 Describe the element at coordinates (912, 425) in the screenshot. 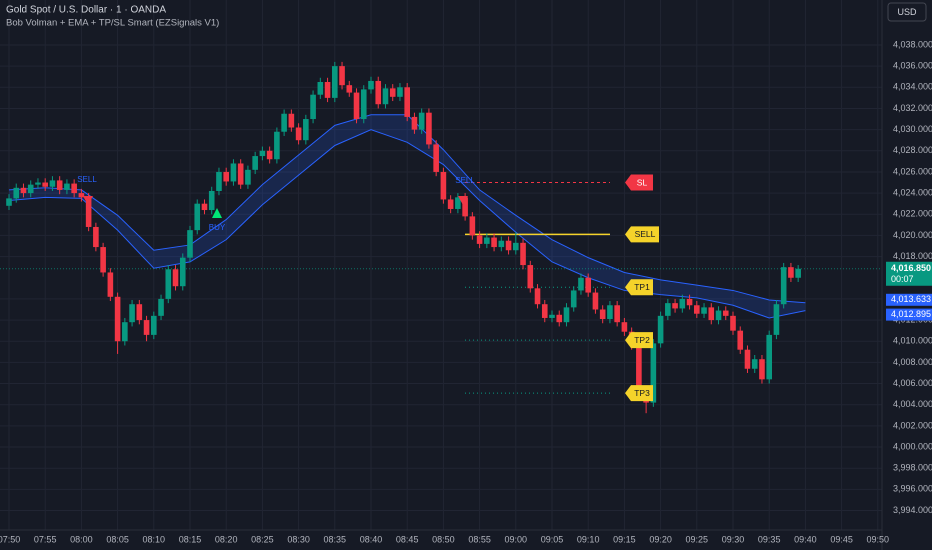

I see `y-tick-label: 4,002.000` at that location.